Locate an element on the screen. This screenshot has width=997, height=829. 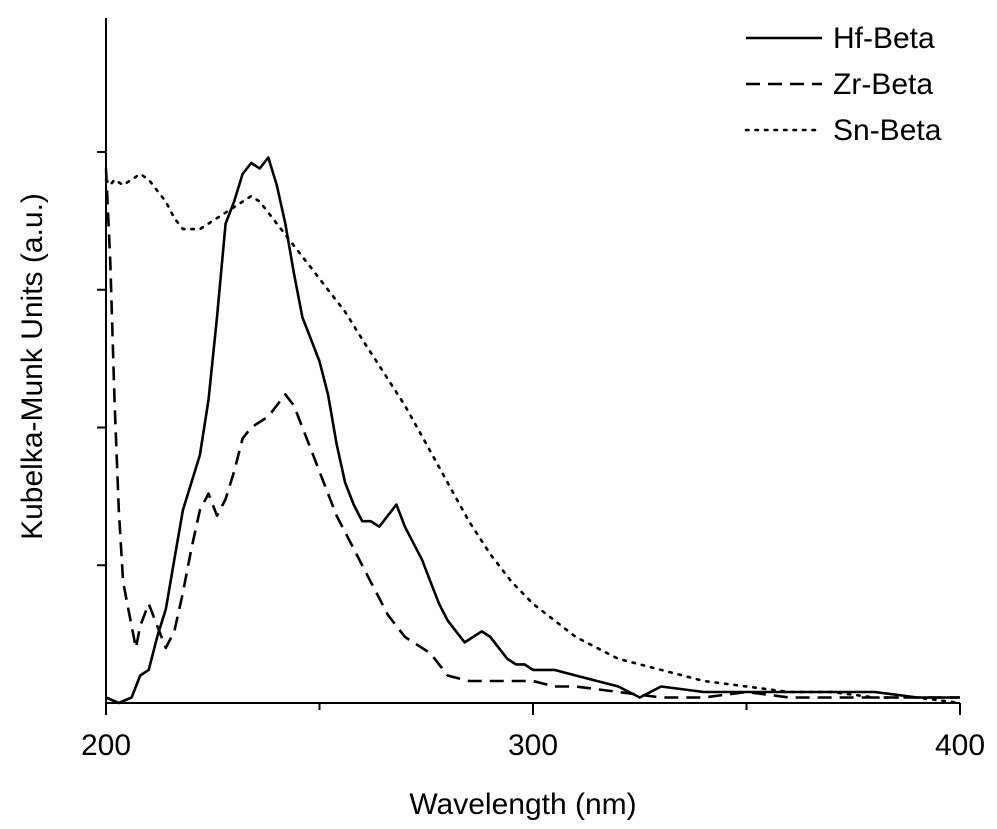
legend: Hf-Beta Zr-Beta Sn-Beta is located at coordinates (843, 84).